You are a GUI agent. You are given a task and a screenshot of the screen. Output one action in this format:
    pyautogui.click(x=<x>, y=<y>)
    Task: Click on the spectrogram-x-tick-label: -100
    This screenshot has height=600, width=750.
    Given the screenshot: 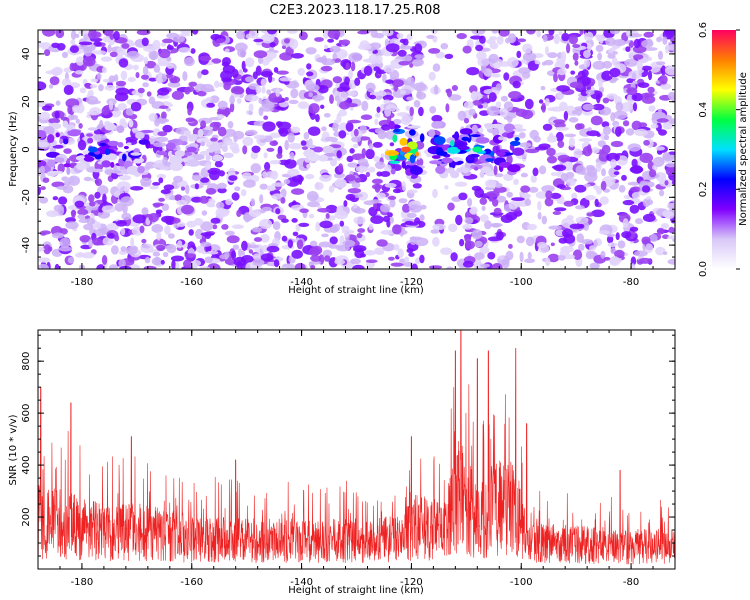 What is the action you would take?
    pyautogui.click(x=521, y=282)
    